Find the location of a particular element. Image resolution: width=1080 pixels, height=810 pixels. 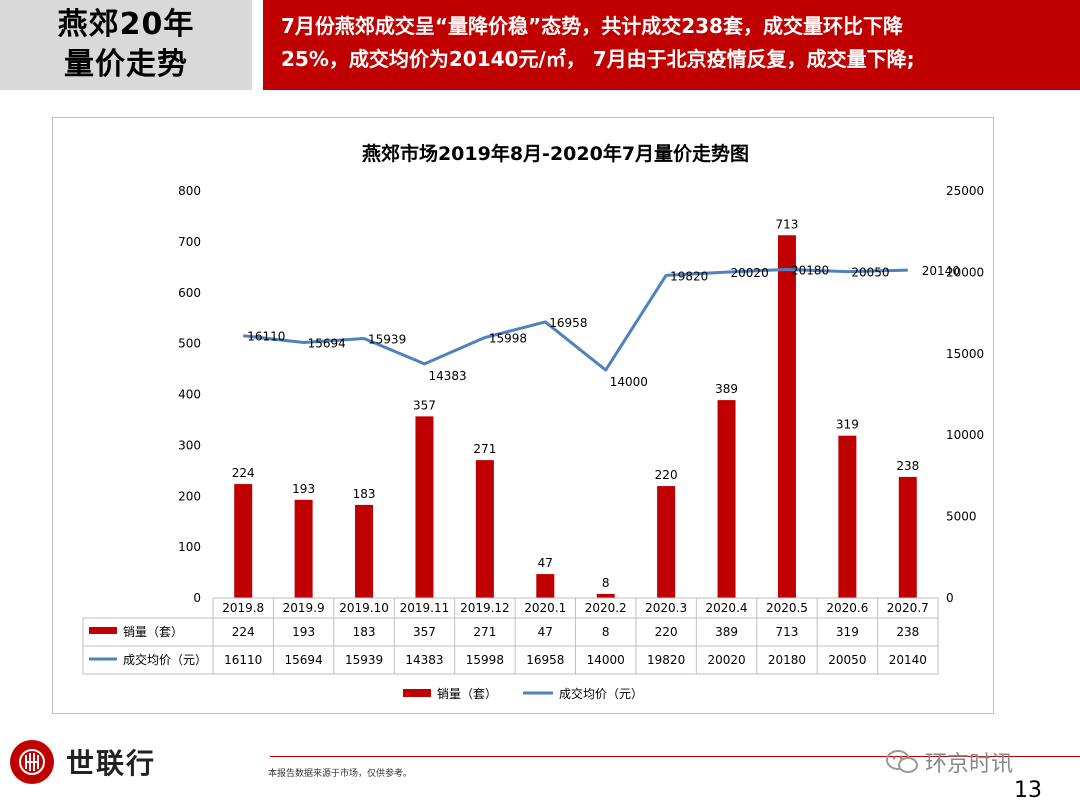

table-cell-price: 20180 is located at coordinates (787, 660).